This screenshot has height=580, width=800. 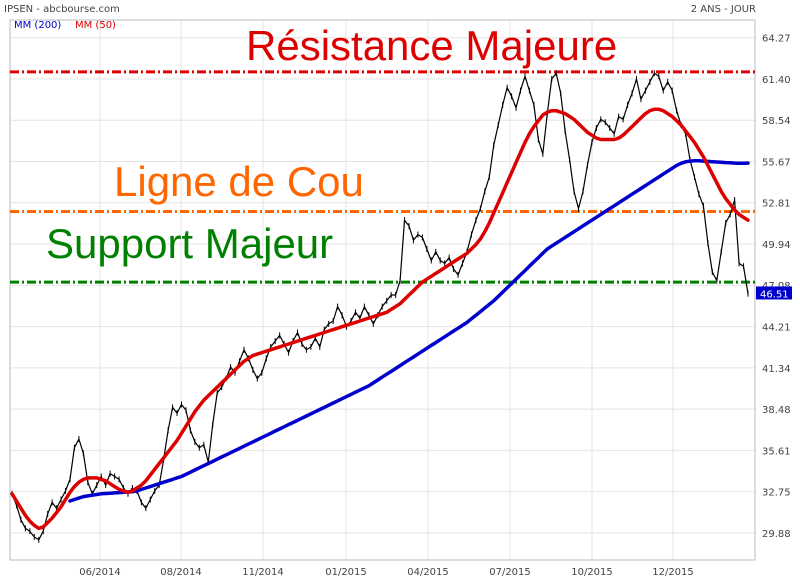 What do you see at coordinates (776, 163) in the screenshot?
I see `y-tick-label: 55.67` at bounding box center [776, 163].